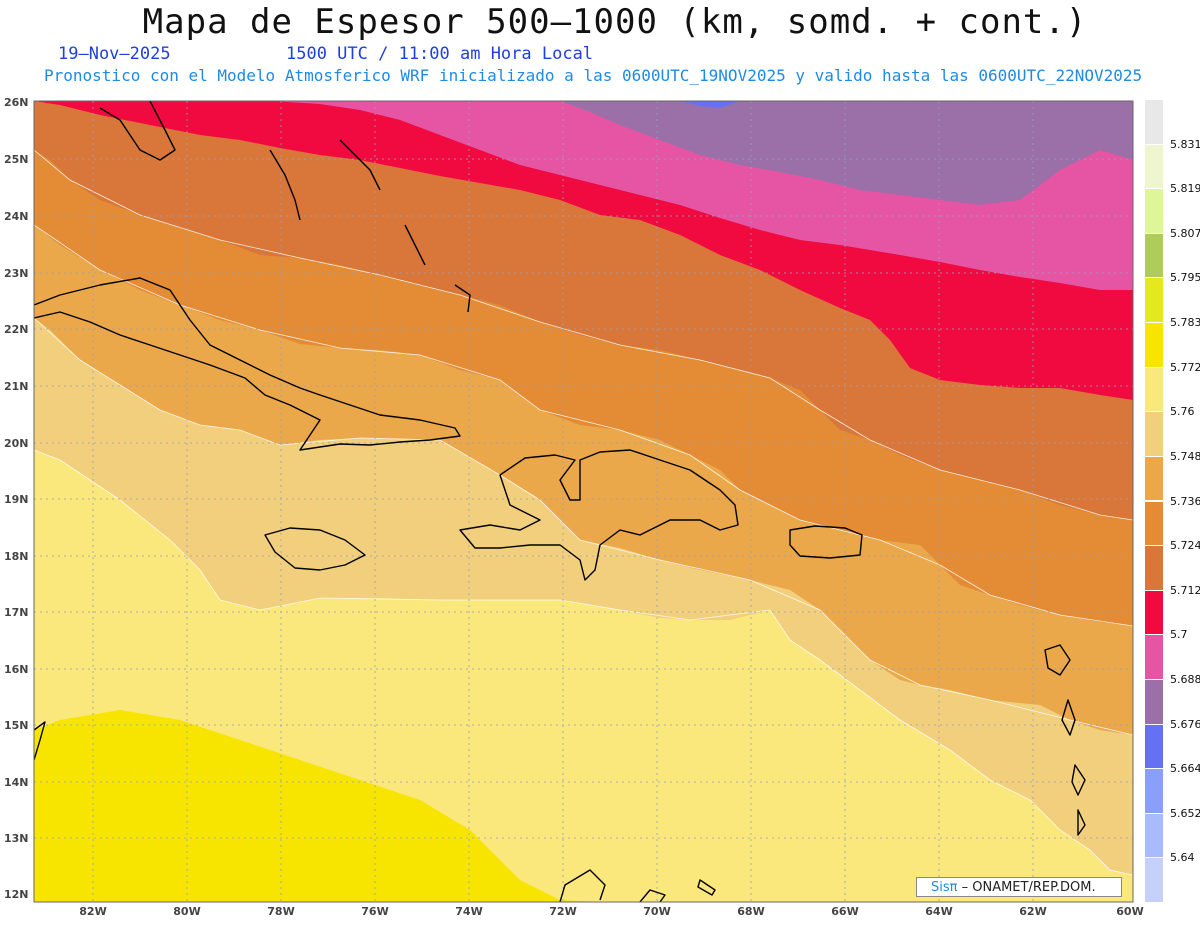 This screenshot has height=927, width=1200. I want to click on lon-label: 74W, so click(469, 911).